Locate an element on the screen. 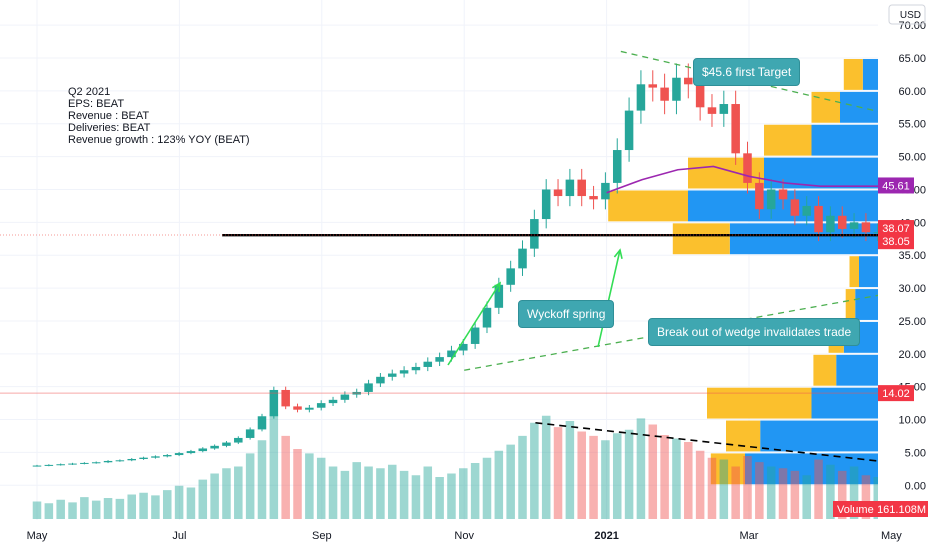  volume-badge-label: Volume is located at coordinates (855, 510).